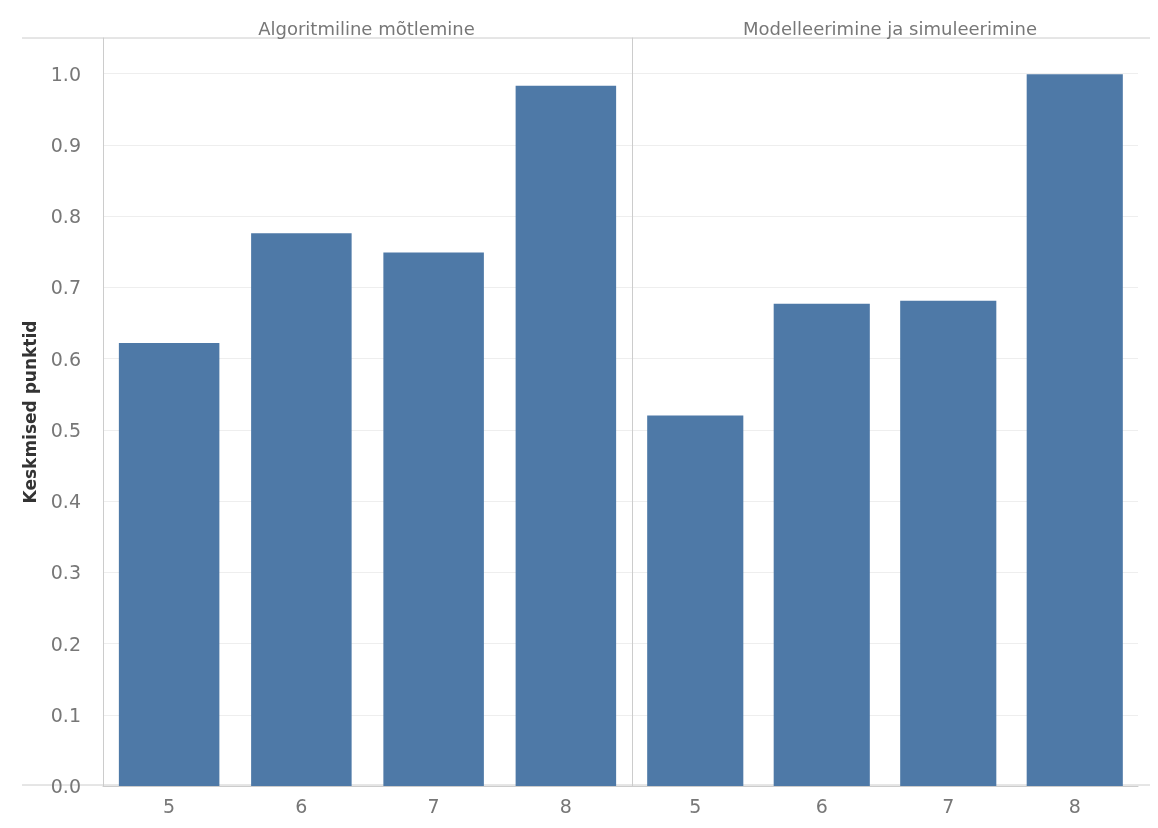 Image resolution: width=1158 pixels, height=828 pixels. Describe the element at coordinates (65, 501) in the screenshot. I see `y-tick-label: 0.4` at that location.